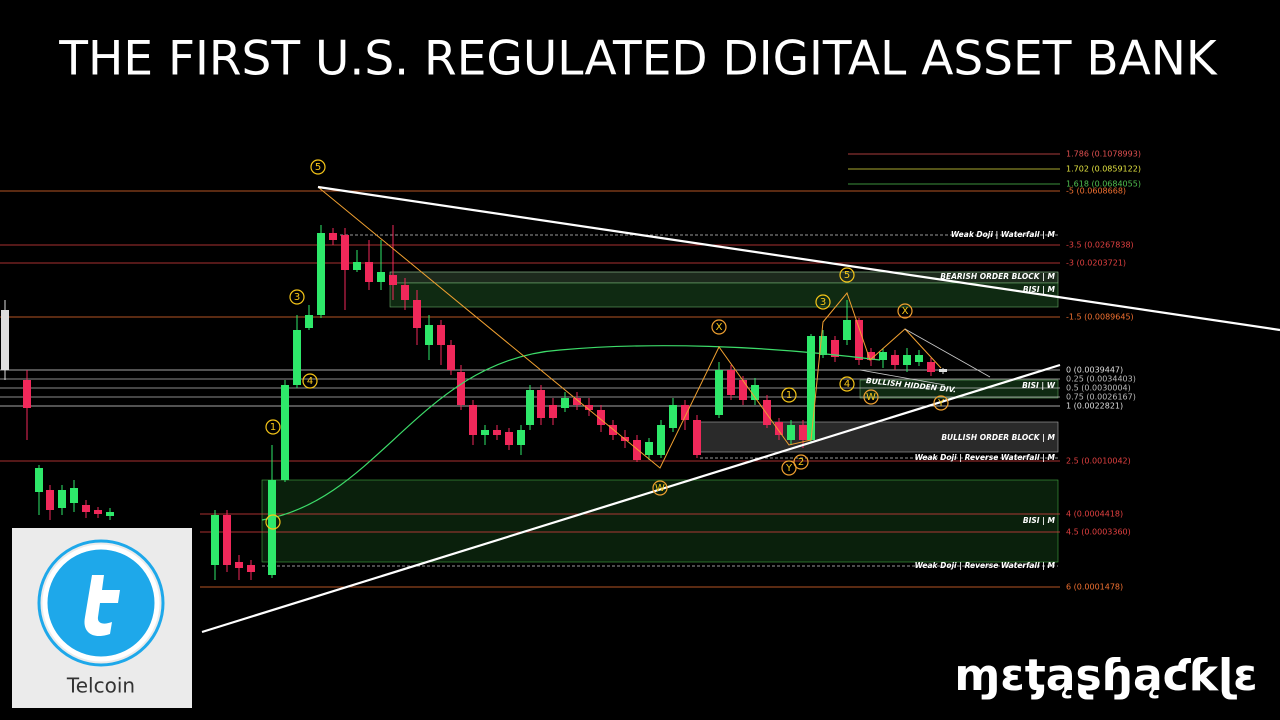  Describe the element at coordinates (1094, 514) in the screenshot. I see `fib-label: 4 (0.0004418)` at that location.